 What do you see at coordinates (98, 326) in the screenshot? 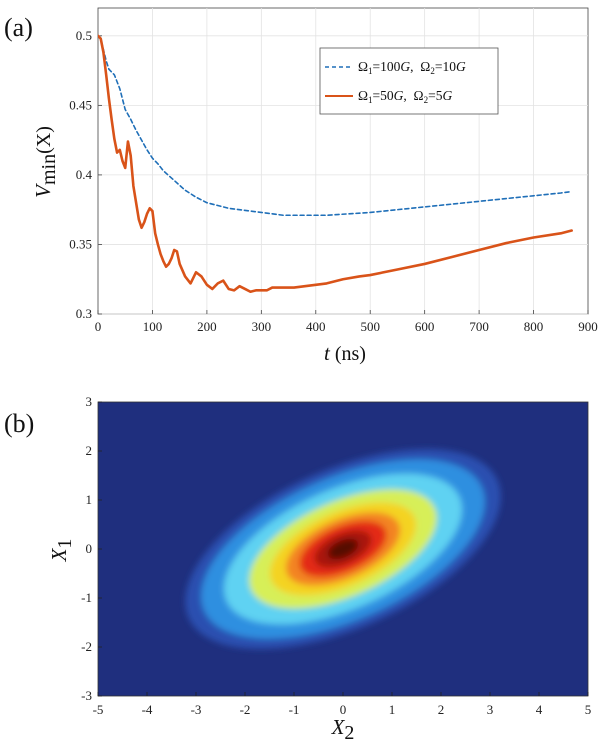
I see `x-tick-label: 0` at bounding box center [98, 326].